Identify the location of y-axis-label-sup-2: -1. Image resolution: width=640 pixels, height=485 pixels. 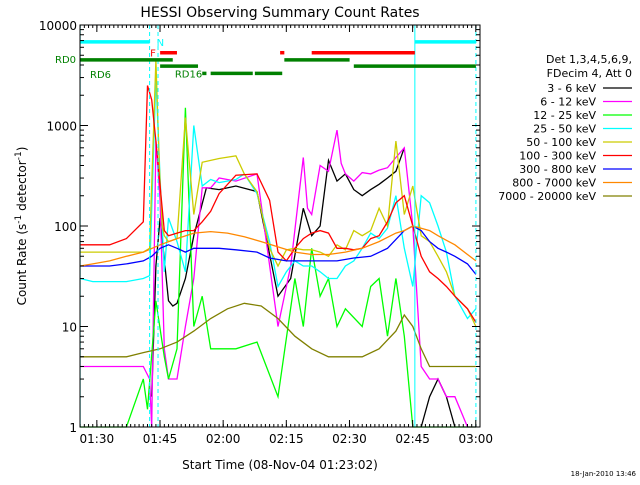
(19, 155).